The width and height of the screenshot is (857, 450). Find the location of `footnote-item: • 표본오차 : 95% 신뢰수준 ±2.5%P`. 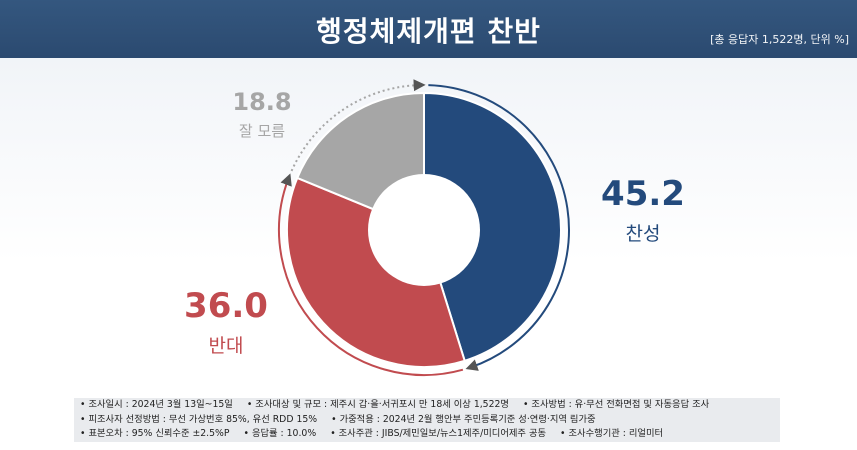

footnote-item: • 표본오차 : 95% 신뢰수준 ±2.5%P is located at coordinates (155, 433).